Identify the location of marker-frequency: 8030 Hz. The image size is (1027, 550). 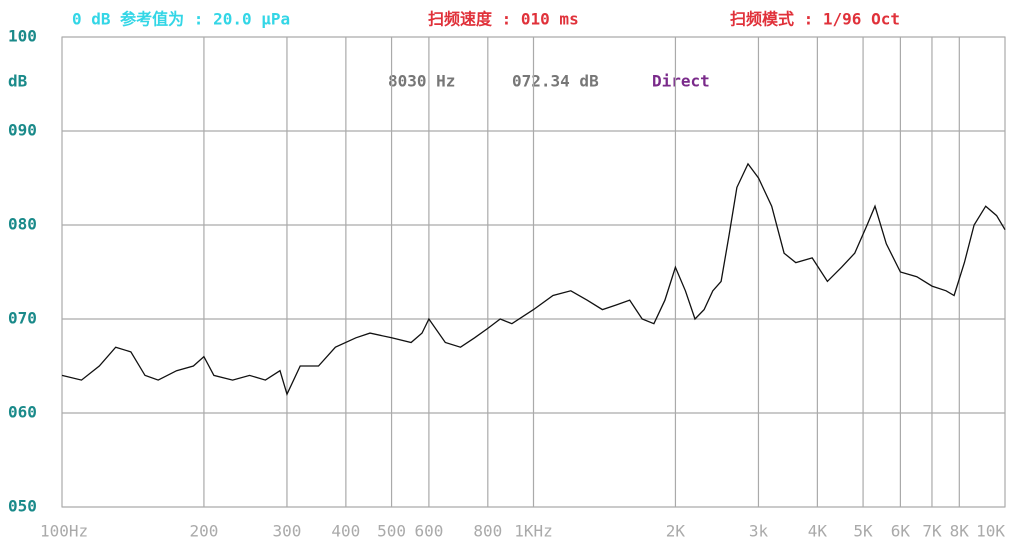
(421, 81).